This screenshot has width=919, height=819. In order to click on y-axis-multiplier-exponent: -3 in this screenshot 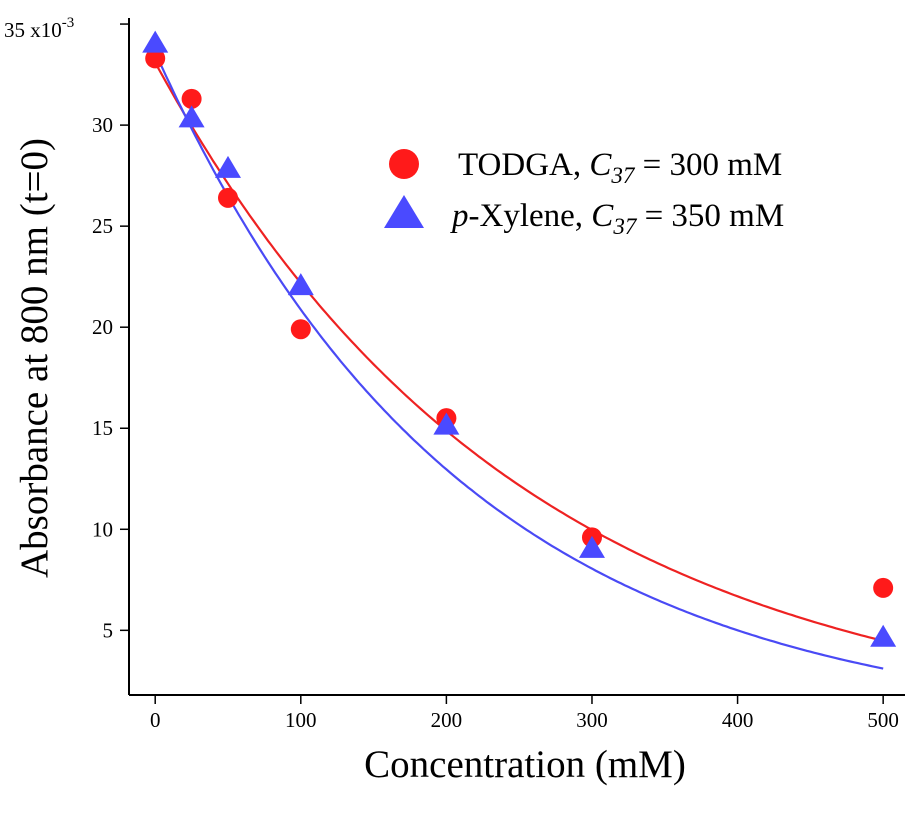, I will do `click(68, 23)`.